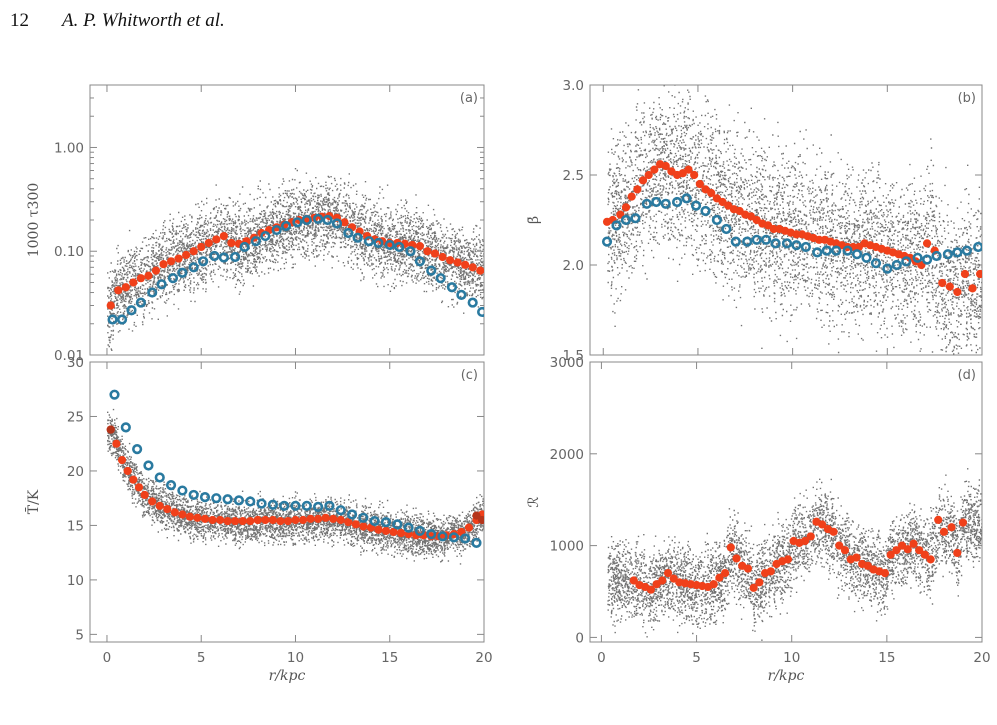 The width and height of the screenshot is (997, 725). What do you see at coordinates (34, 220) in the screenshot?
I see `y-axis-title: 1000 τ300` at bounding box center [34, 220].